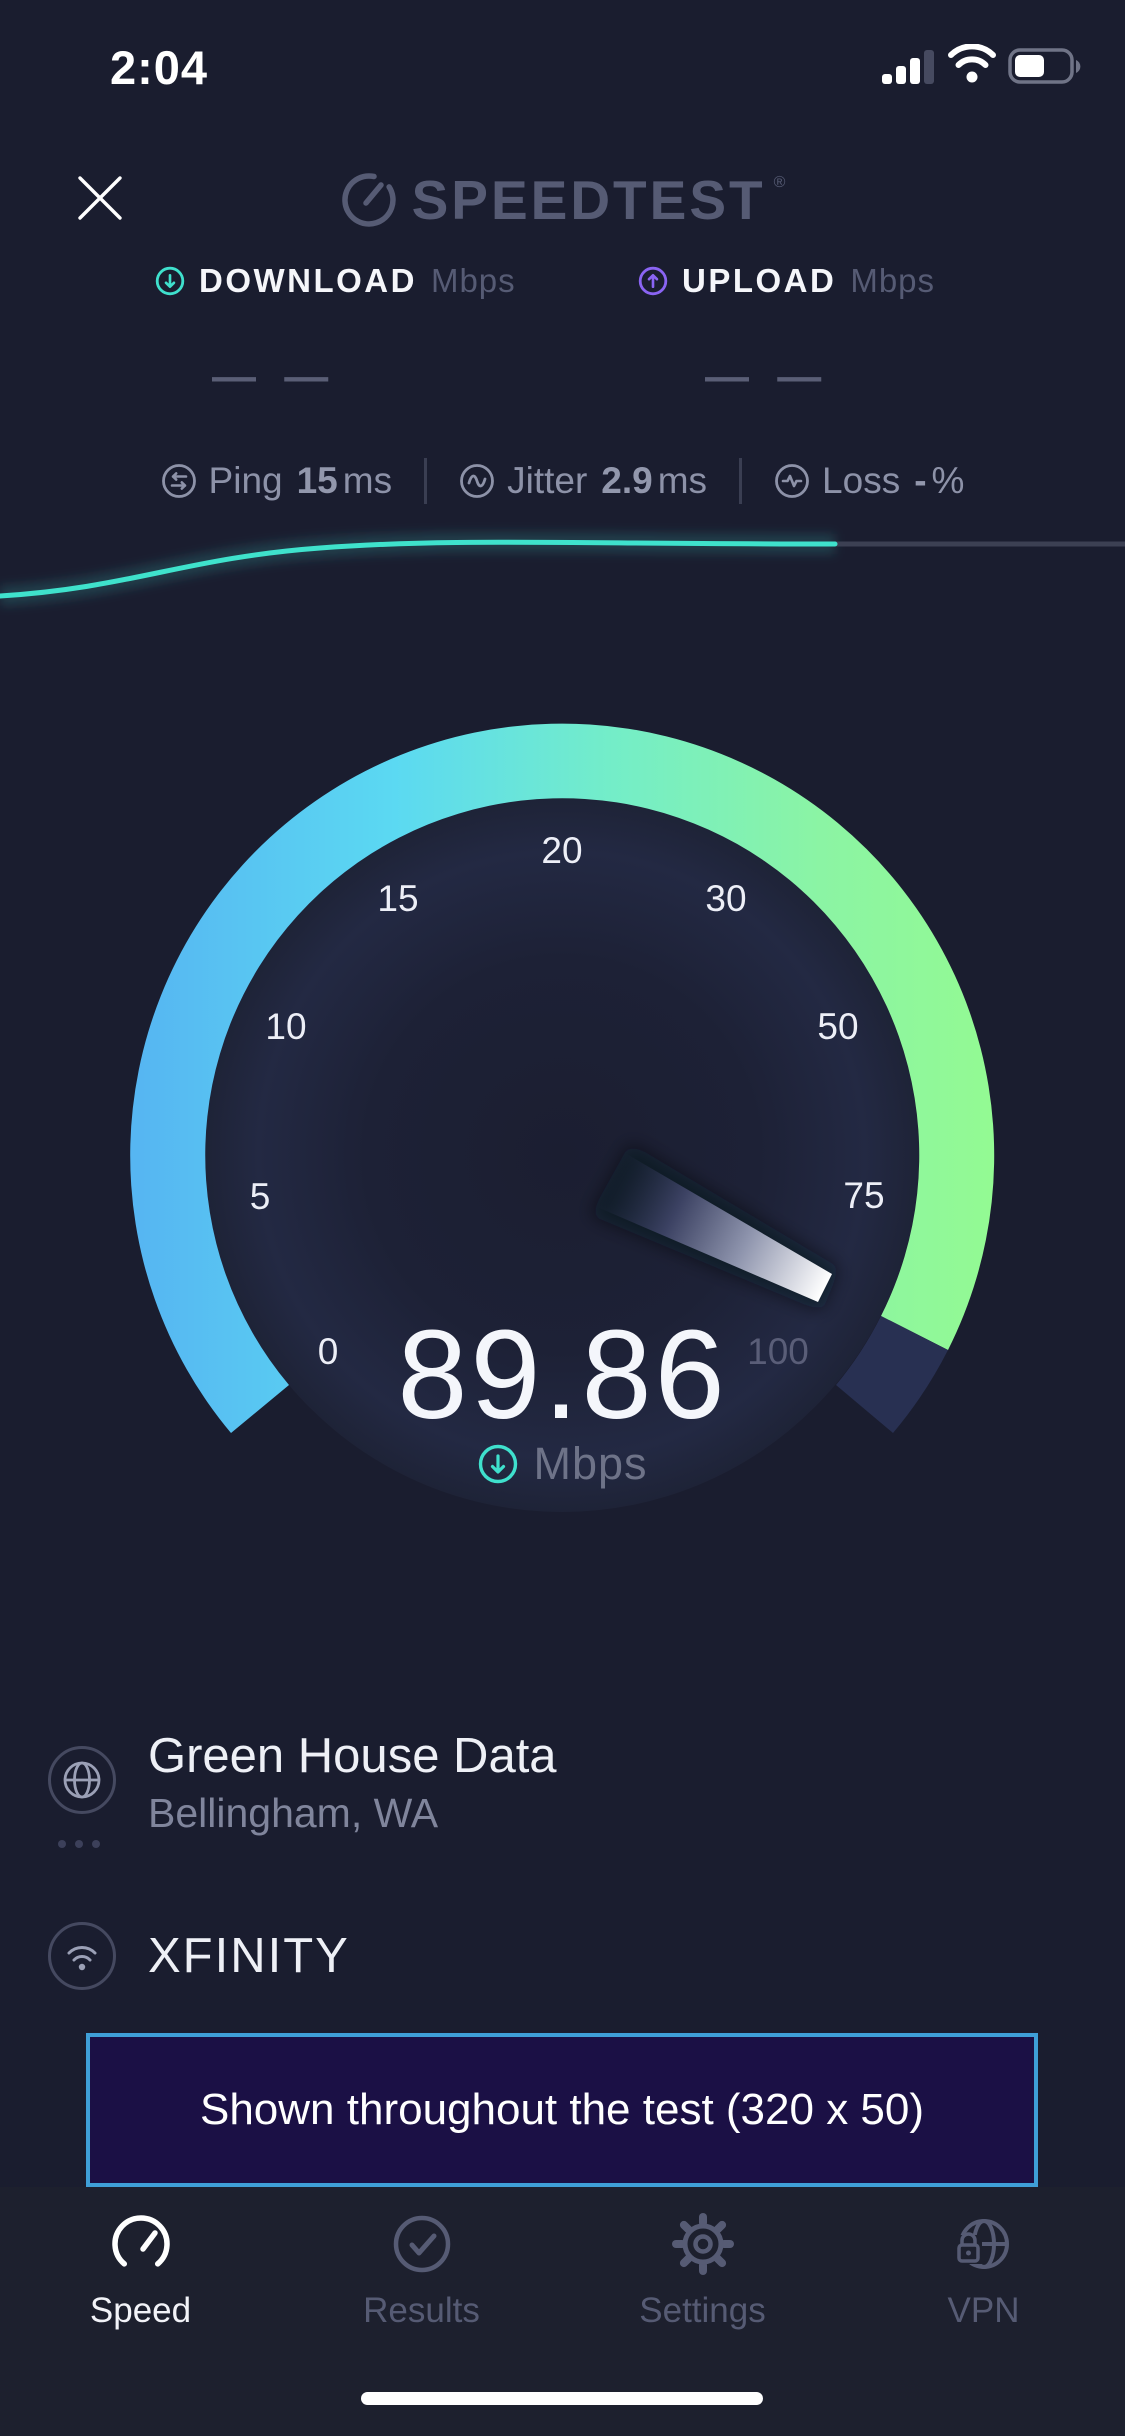  Describe the element at coordinates (702, 2244) in the screenshot. I see `settings-gear-icon` at that location.